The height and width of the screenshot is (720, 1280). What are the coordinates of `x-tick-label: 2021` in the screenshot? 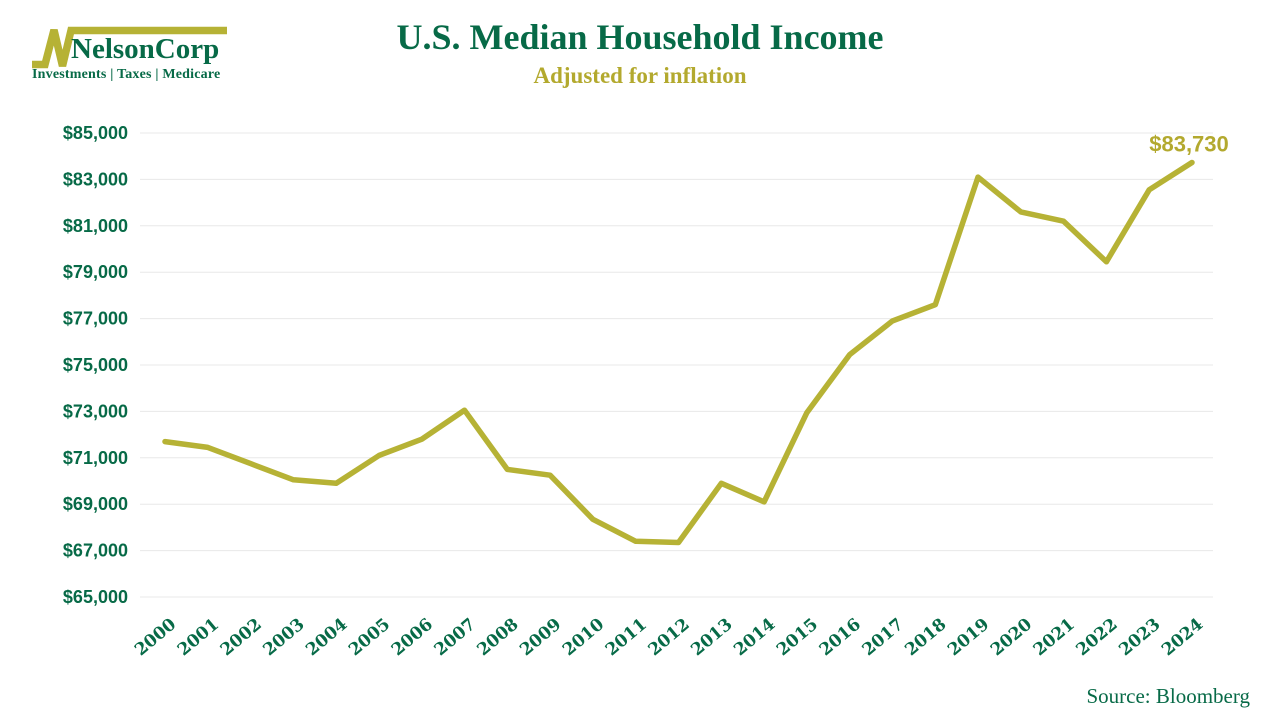 It's located at (1054, 638).